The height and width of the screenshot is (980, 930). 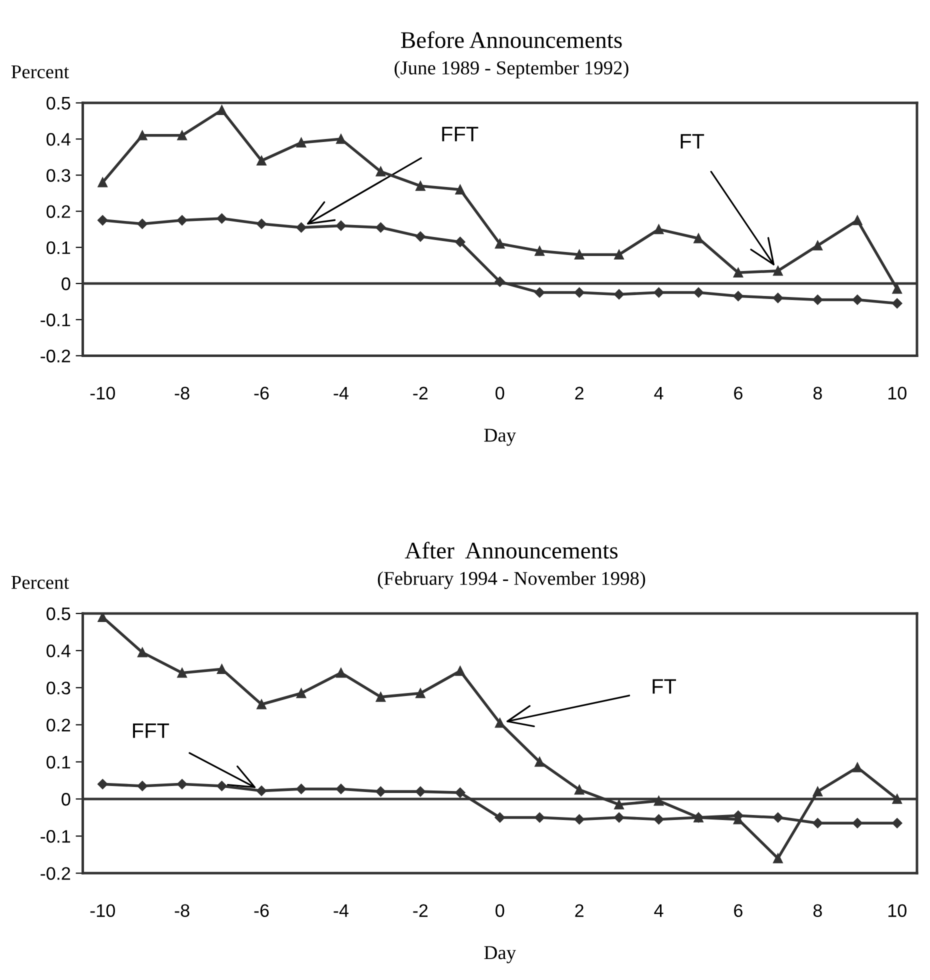 I want to click on chart-title: After Announcements, so click(x=511, y=550).